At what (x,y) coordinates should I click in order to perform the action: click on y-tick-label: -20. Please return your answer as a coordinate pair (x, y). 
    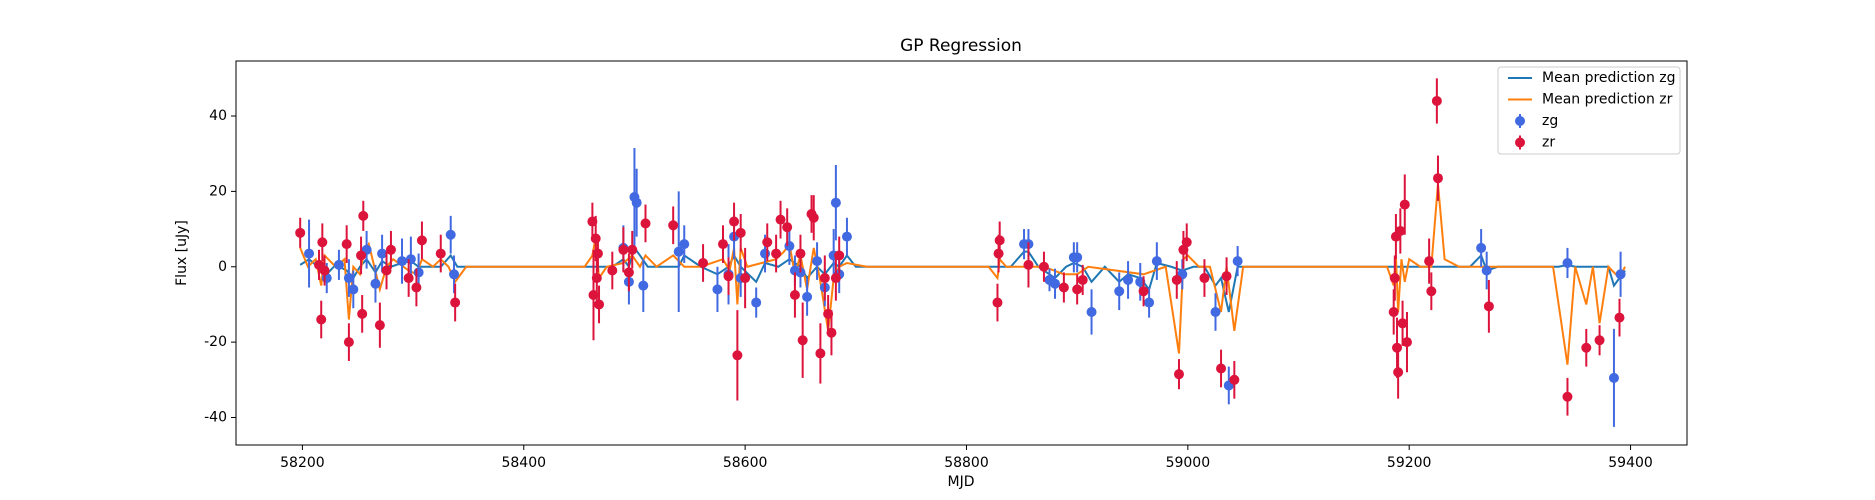
    Looking at the image, I should click on (215, 342).